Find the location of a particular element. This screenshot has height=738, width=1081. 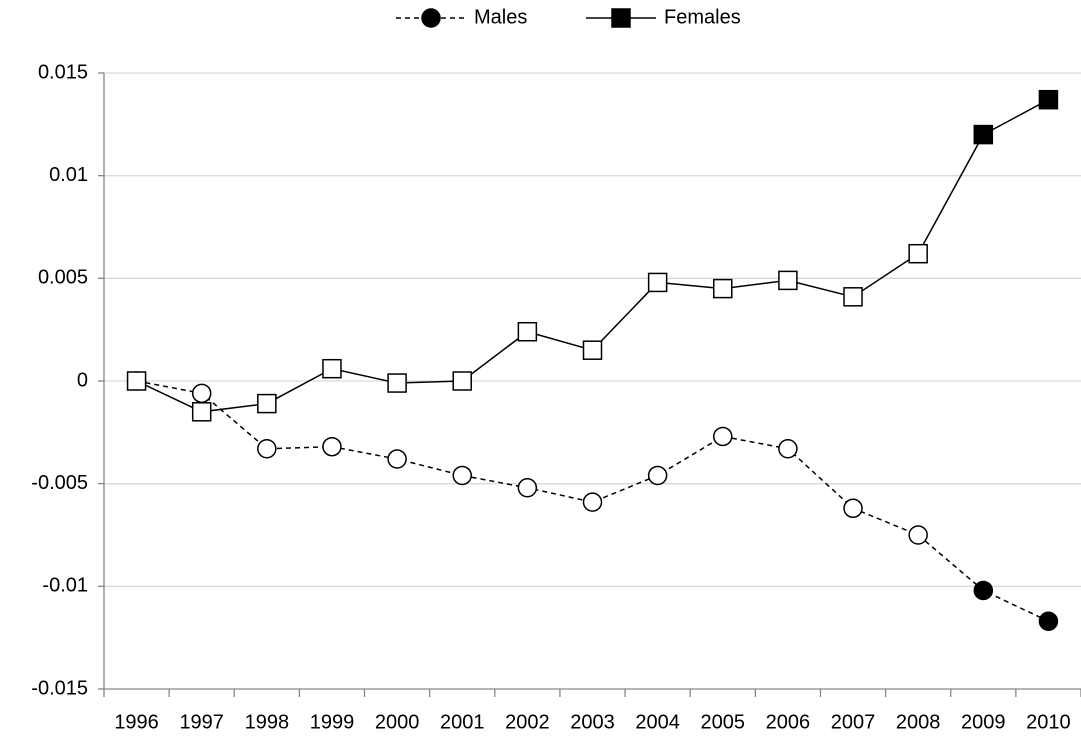

x-tick-label: 2008 is located at coordinates (918, 722).